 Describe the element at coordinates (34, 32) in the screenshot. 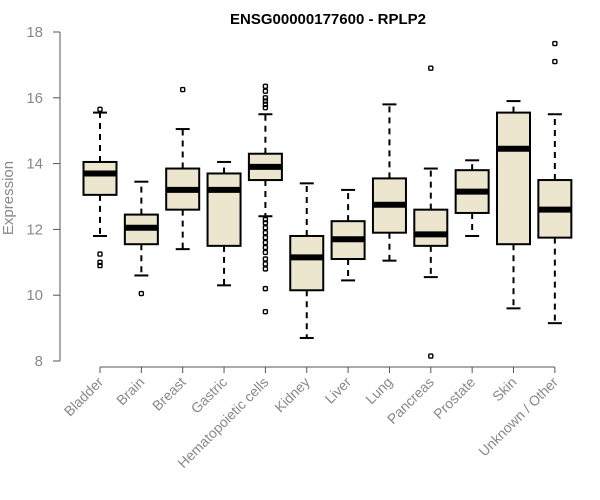

I see `y-tick-label: 18` at that location.